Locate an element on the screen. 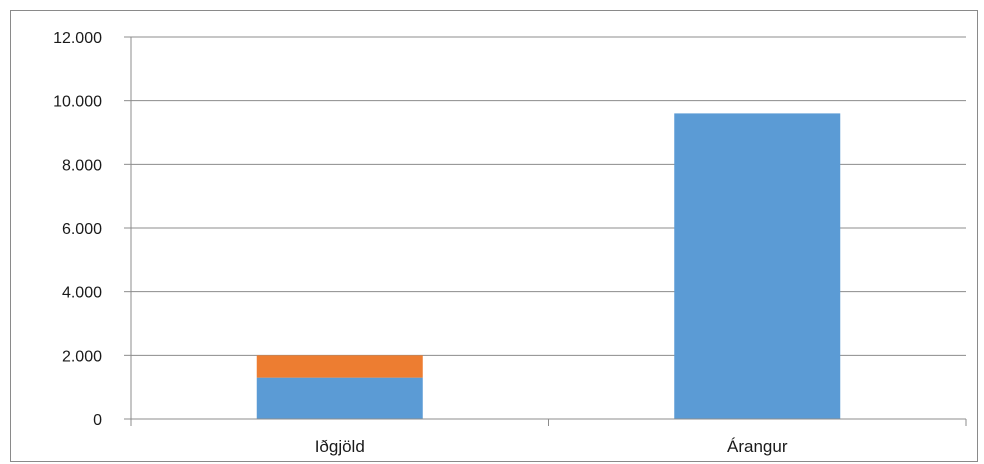  y-tick-label: 6.000 is located at coordinates (82, 229).